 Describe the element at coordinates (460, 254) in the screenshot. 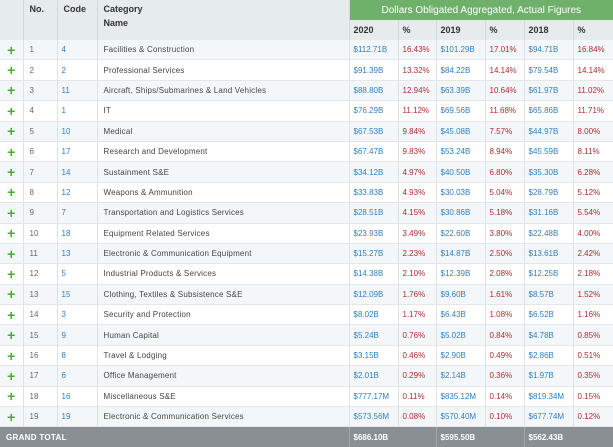

I see `row-value-2019: $14.87B` at that location.